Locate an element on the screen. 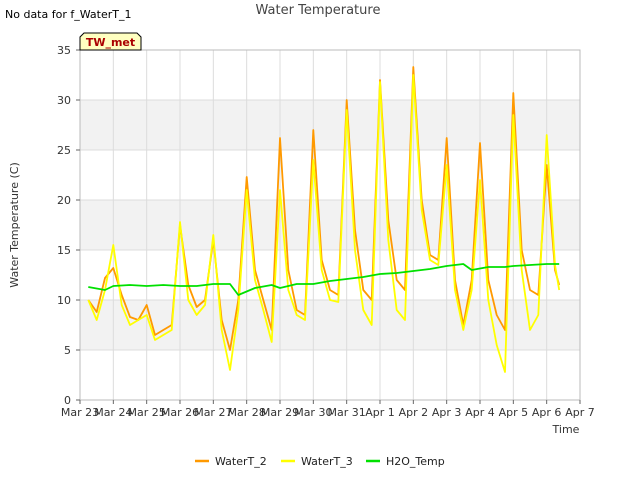  y-tick-label: 15 is located at coordinates (64, 250).